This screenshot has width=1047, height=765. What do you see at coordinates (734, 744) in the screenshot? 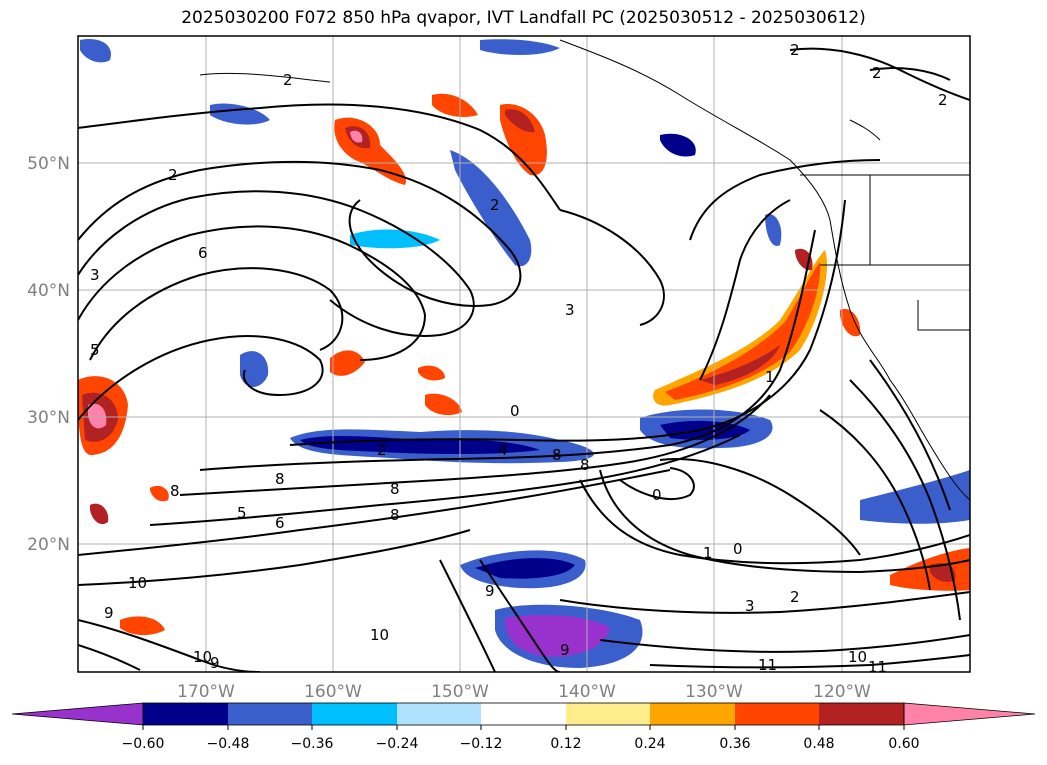
I see `colorbar-tick-label: 0.36` at bounding box center [734, 744].